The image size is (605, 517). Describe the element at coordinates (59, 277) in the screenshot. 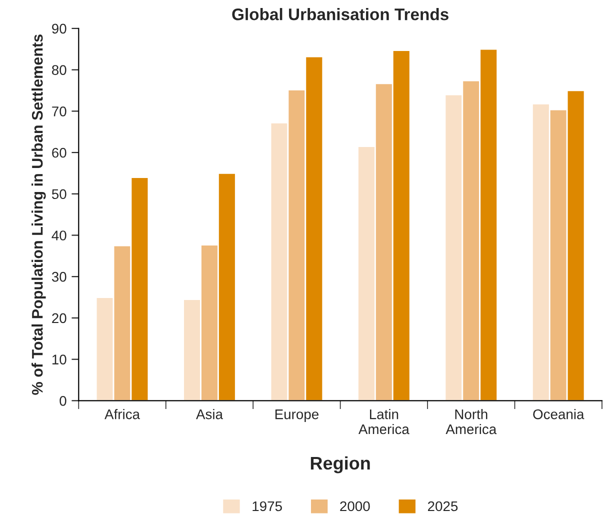

I see `y-tick-label: 30` at that location.